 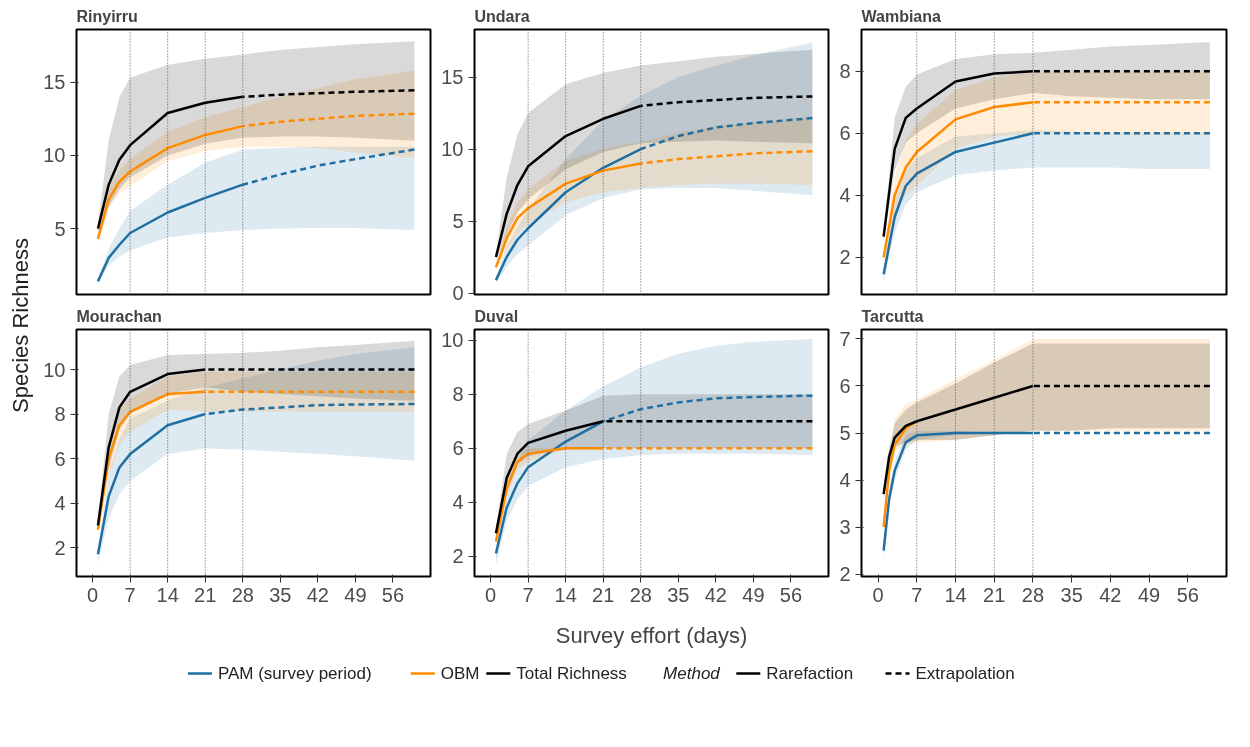 What do you see at coordinates (571, 673) in the screenshot?
I see `legend-label: Total Richness` at bounding box center [571, 673].